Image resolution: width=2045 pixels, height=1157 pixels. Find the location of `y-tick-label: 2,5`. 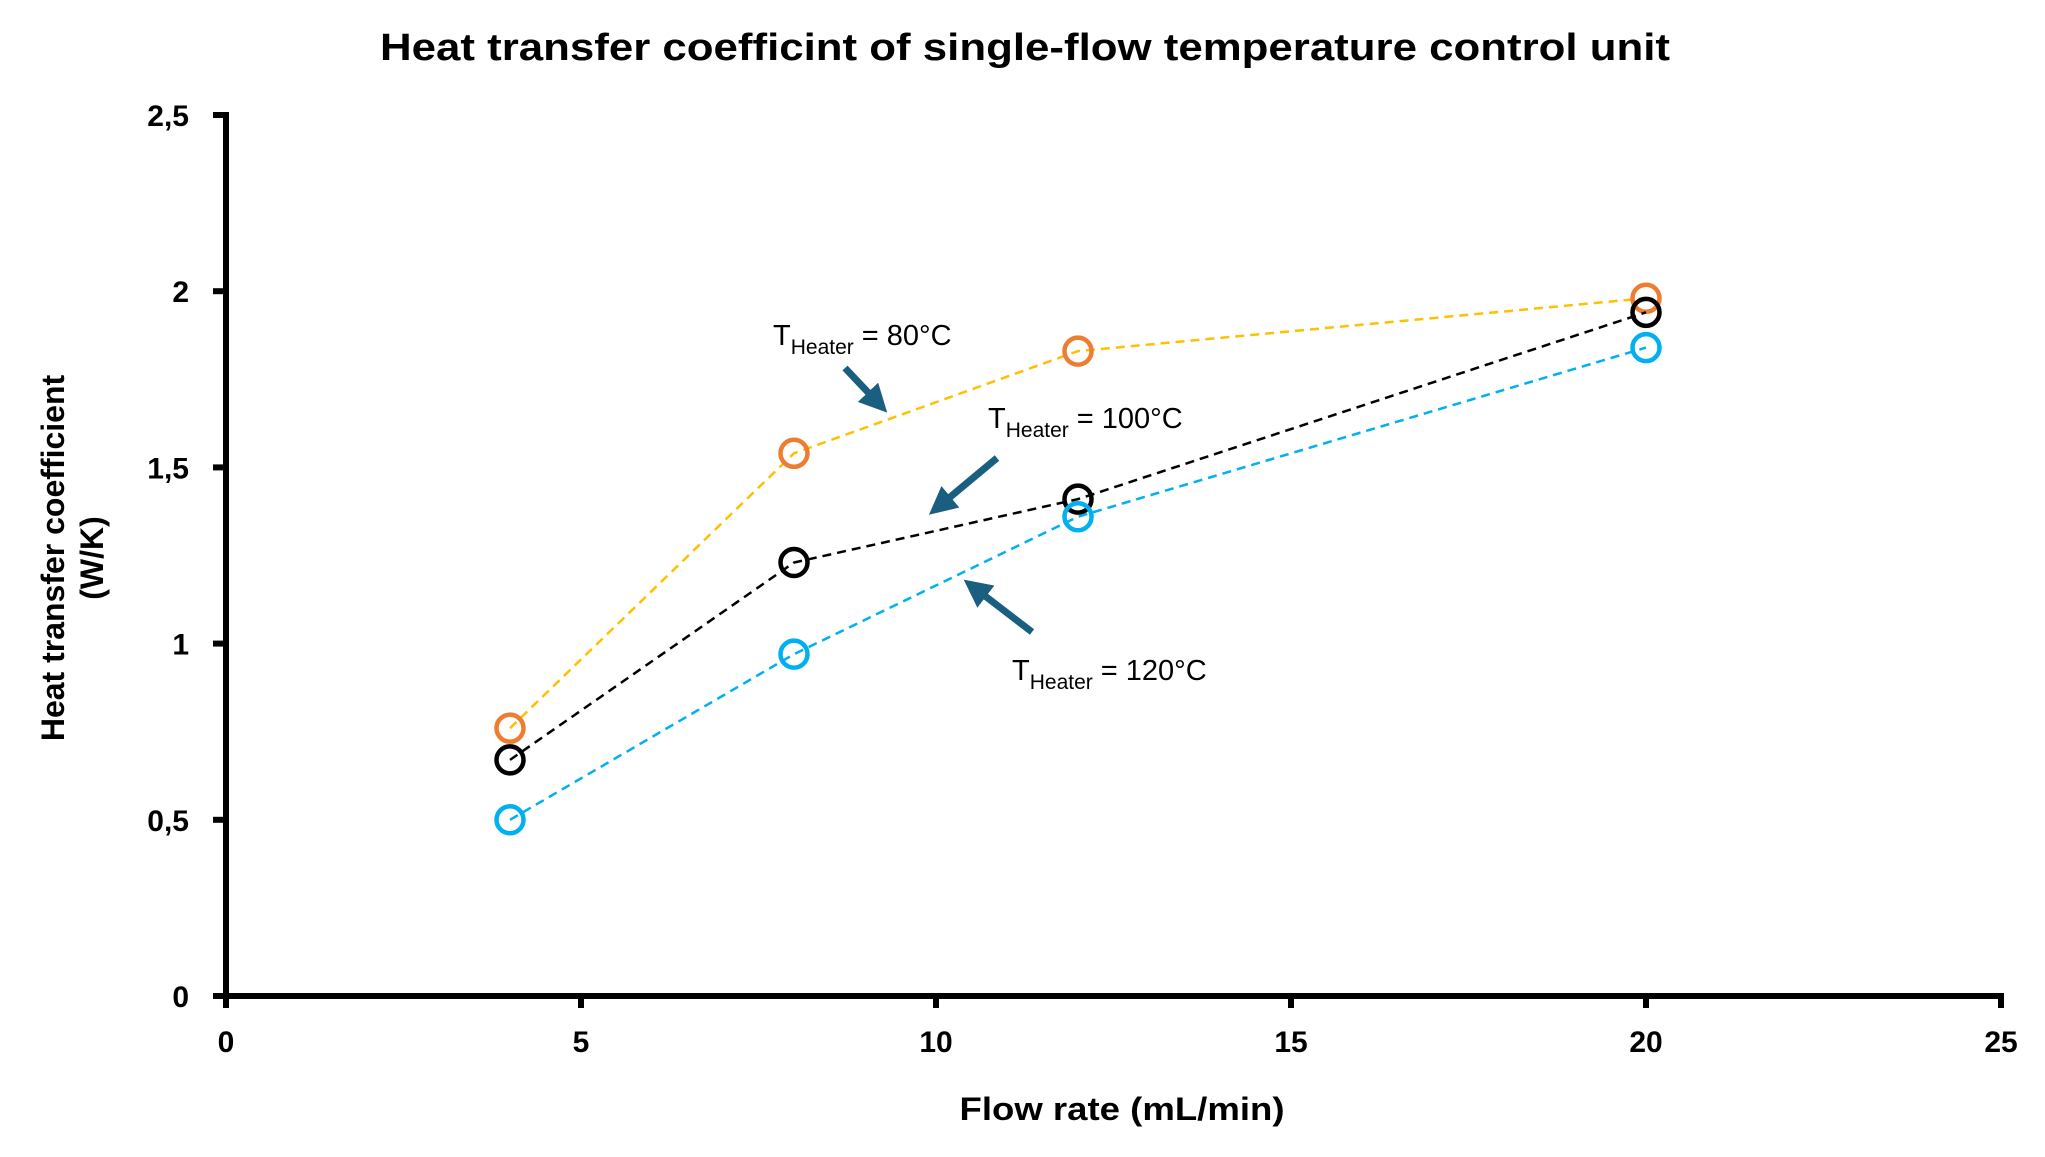

y-tick-label: 2,5 is located at coordinates (168, 116).